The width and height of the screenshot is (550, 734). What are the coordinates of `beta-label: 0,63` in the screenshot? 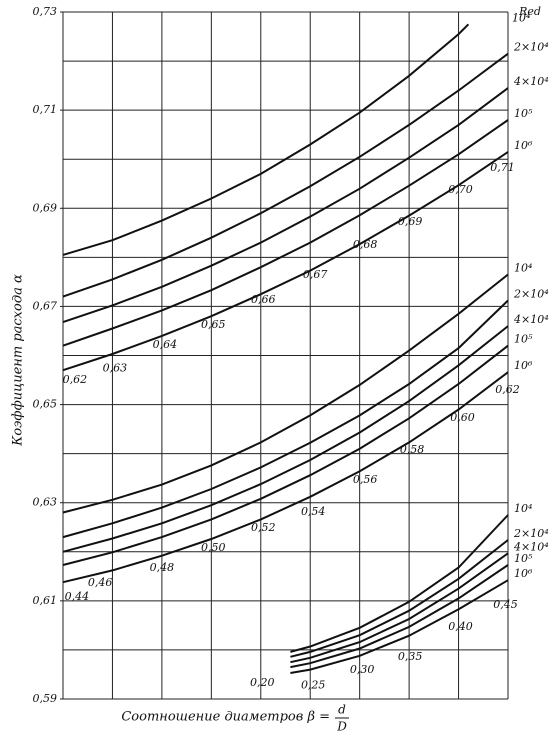 It's located at (115, 367).